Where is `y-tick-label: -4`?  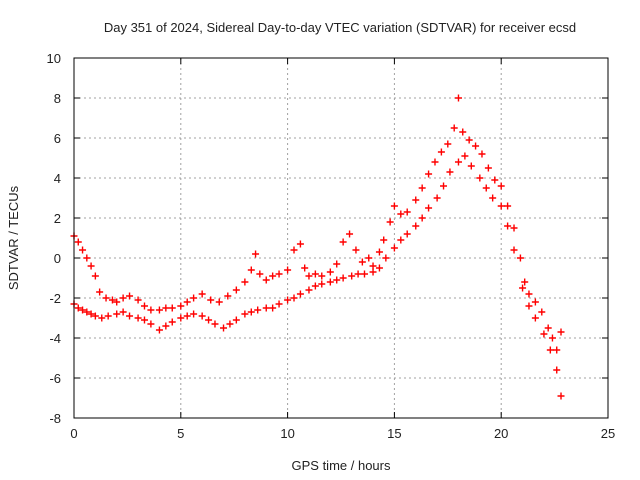 y-tick-label: -4 is located at coordinates (55, 338).